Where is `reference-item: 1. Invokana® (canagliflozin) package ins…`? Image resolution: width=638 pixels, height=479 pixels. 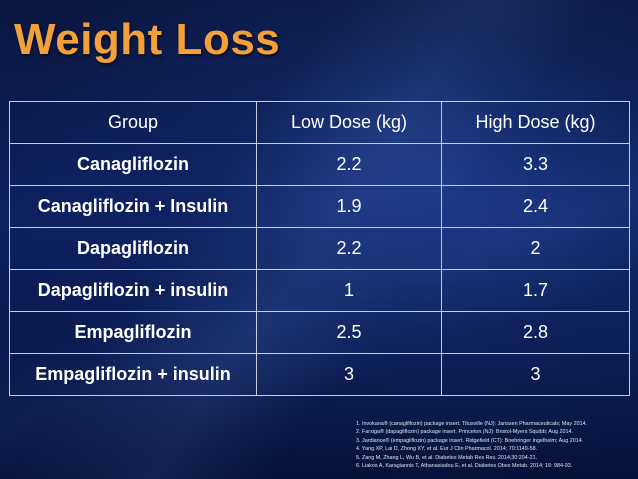
reference-item: 1. Invokana® (canagliflozin) package ins… is located at coordinates (472, 424).